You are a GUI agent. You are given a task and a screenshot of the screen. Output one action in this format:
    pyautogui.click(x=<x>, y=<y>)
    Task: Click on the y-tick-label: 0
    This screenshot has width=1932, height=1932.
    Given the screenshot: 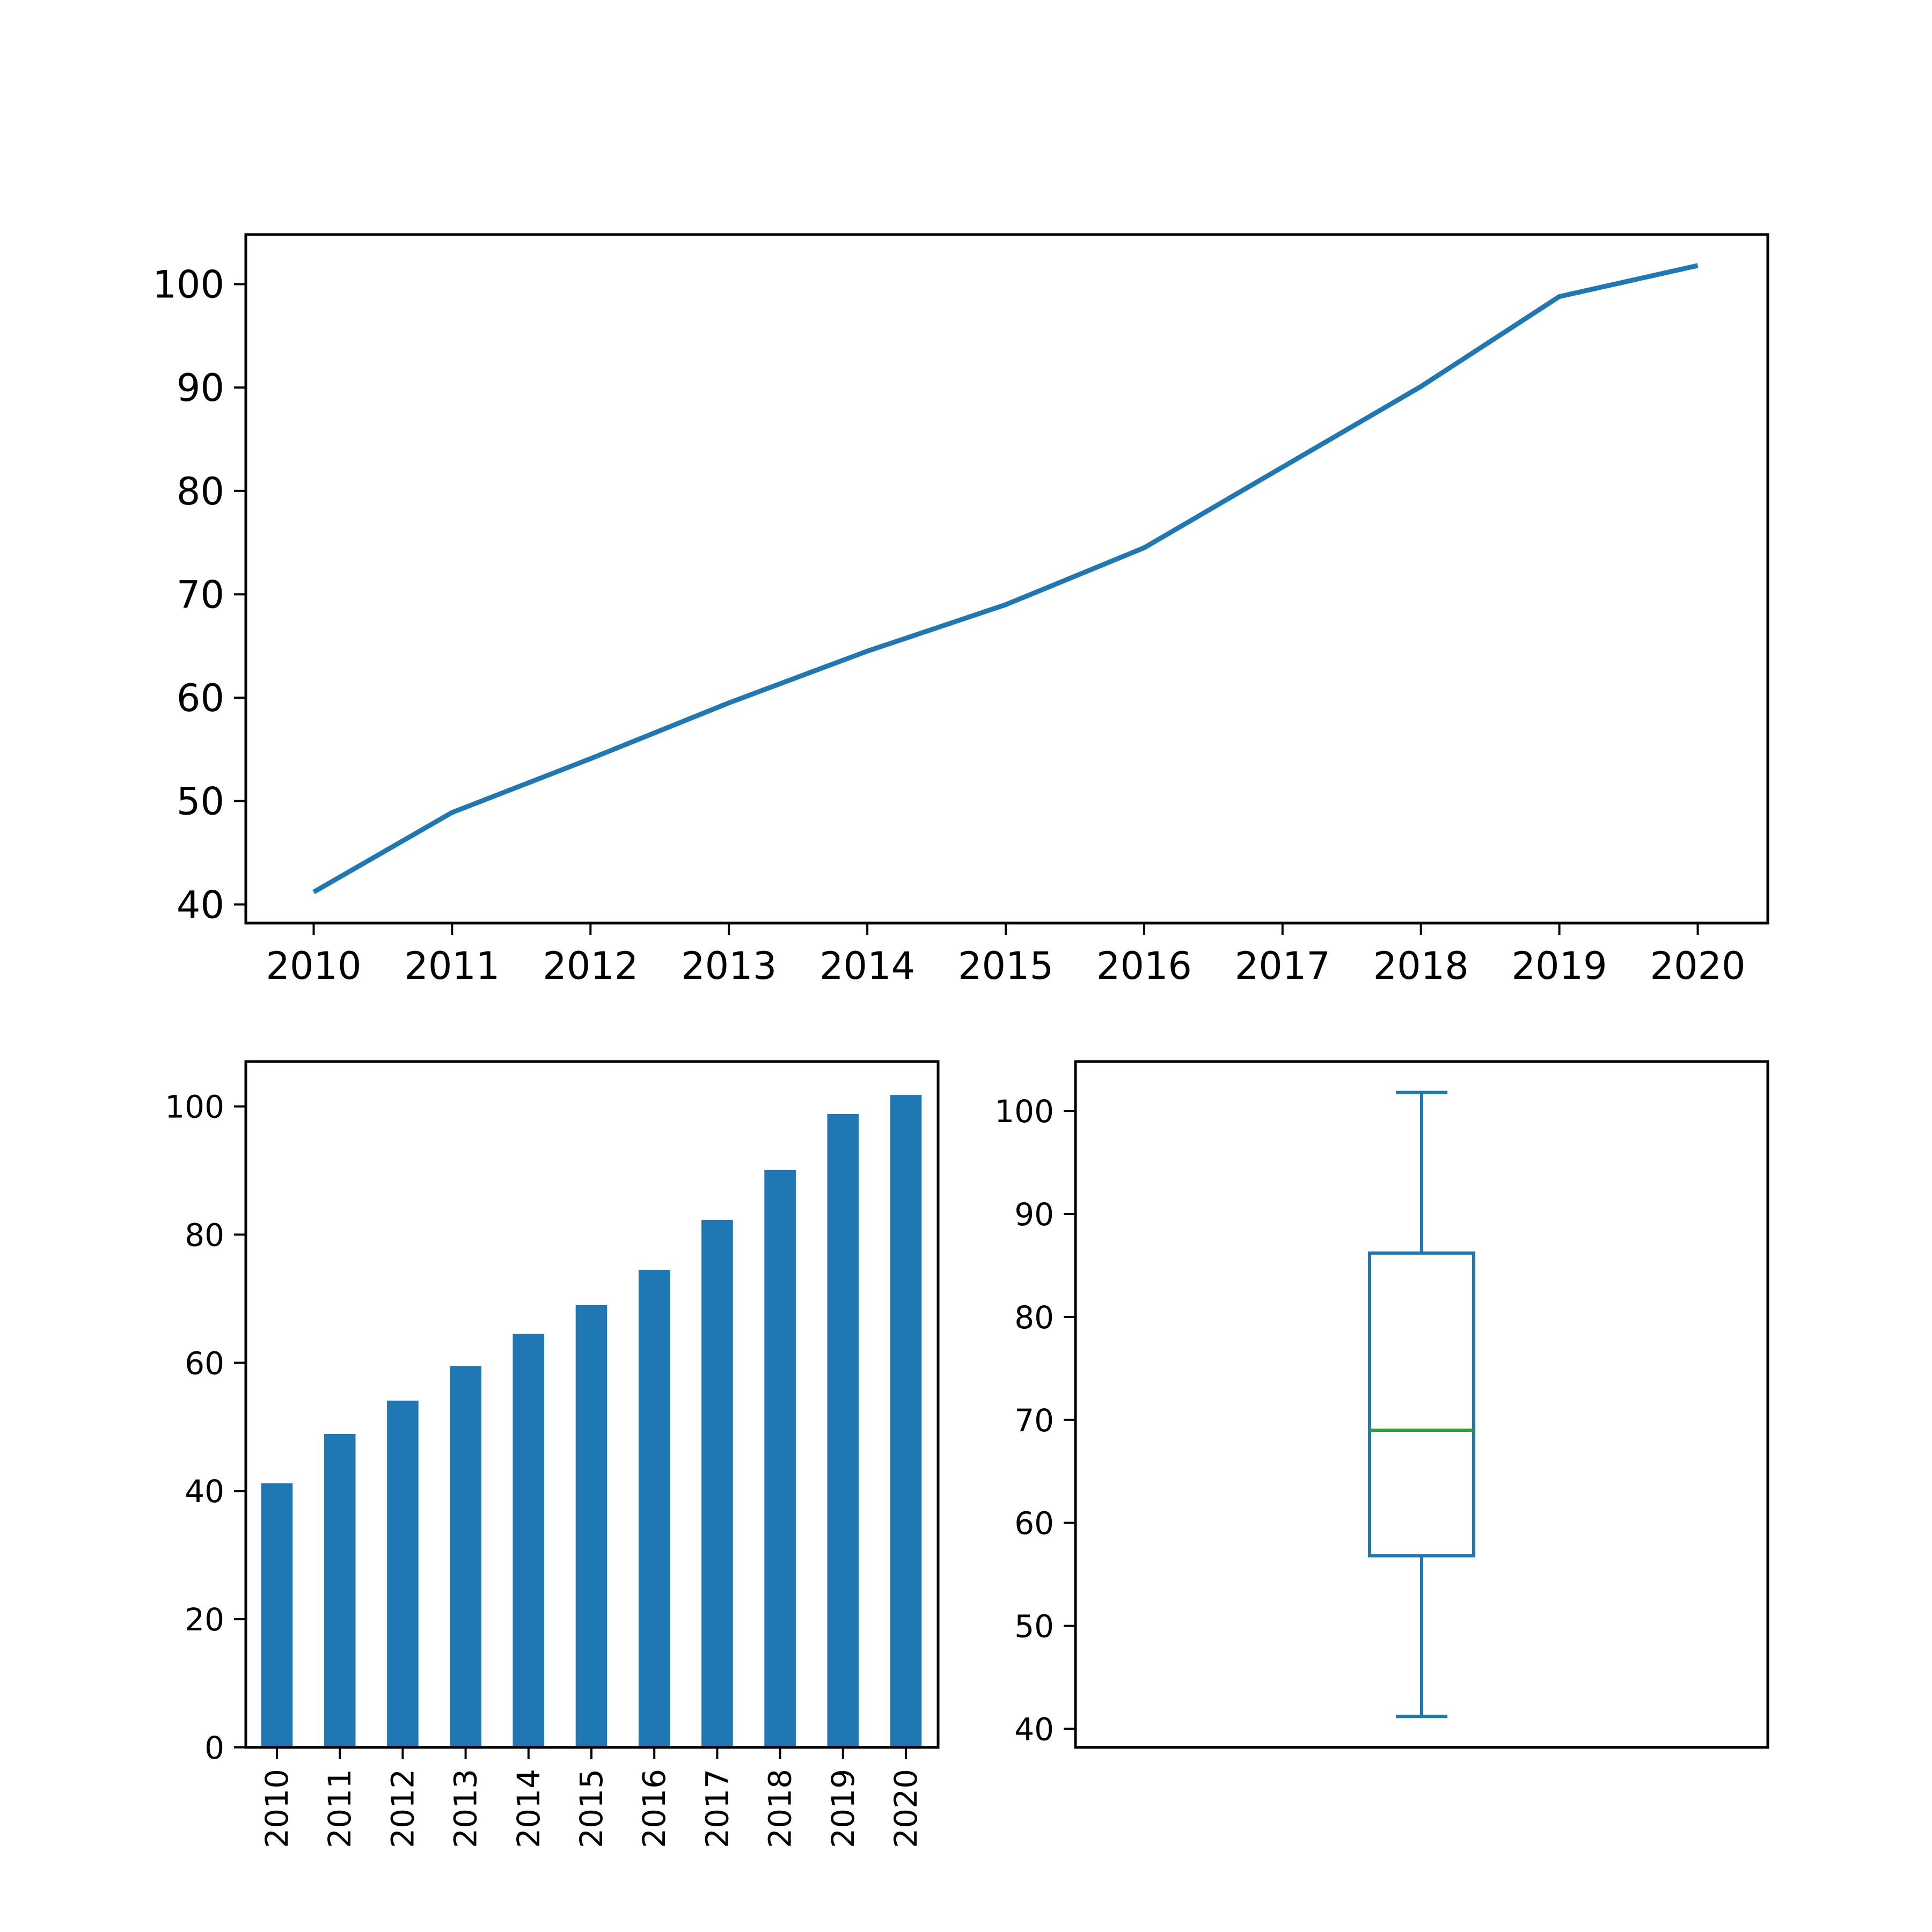 What is the action you would take?
    pyautogui.click(x=214, y=1748)
    